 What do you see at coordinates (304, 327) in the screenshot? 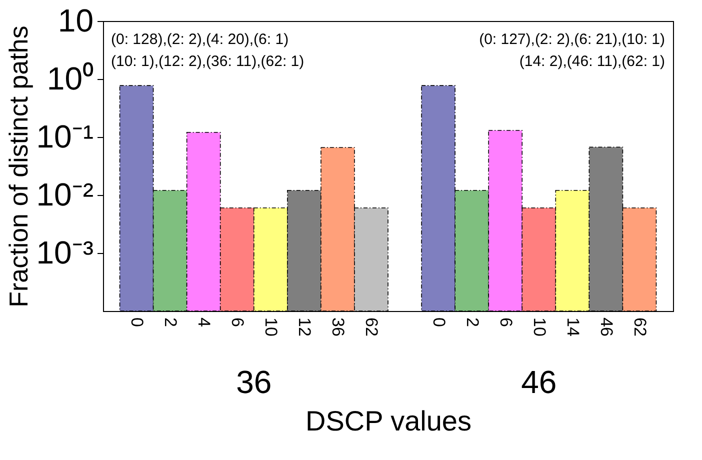
I see `x-tick-label: 12` at bounding box center [304, 327].